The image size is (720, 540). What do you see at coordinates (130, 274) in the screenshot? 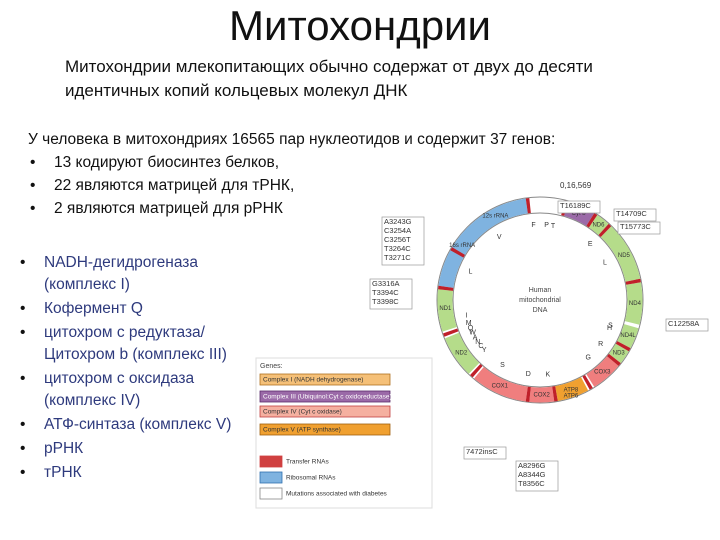
I see `component-item: NADH-дегидрогеназа (комплекс I)` at bounding box center [130, 274].